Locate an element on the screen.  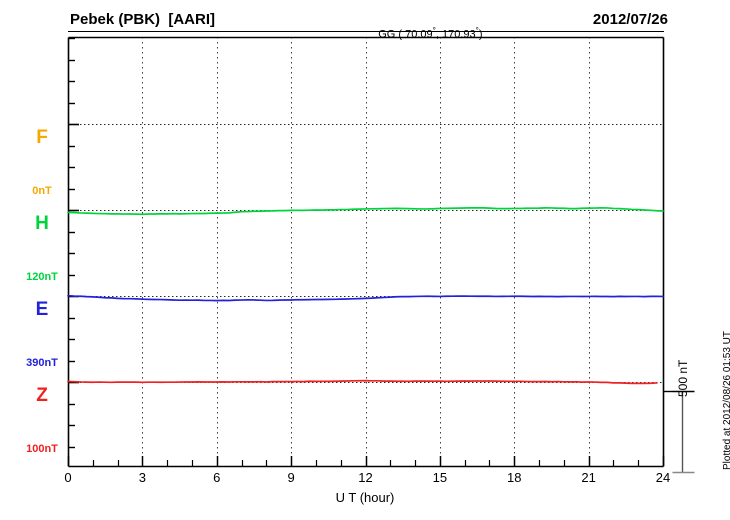
x-axis-tick-label: 12 is located at coordinates (365, 477).